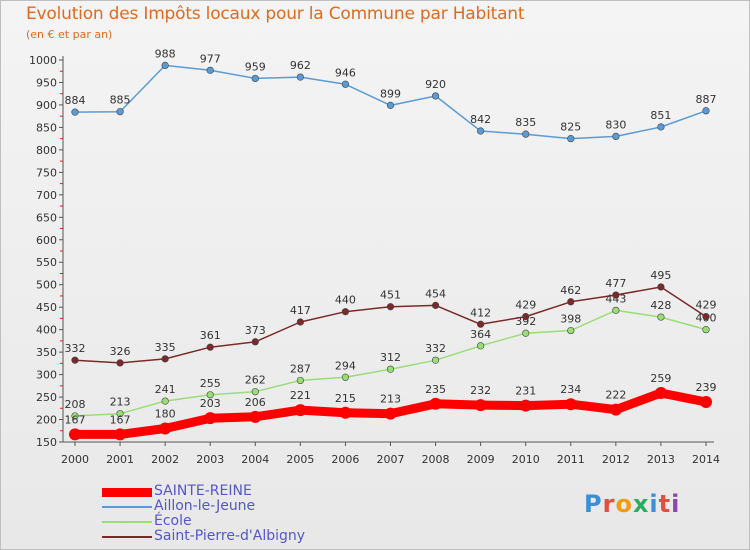  Describe the element at coordinates (255, 66) in the screenshot. I see `data-label: 959` at that location.